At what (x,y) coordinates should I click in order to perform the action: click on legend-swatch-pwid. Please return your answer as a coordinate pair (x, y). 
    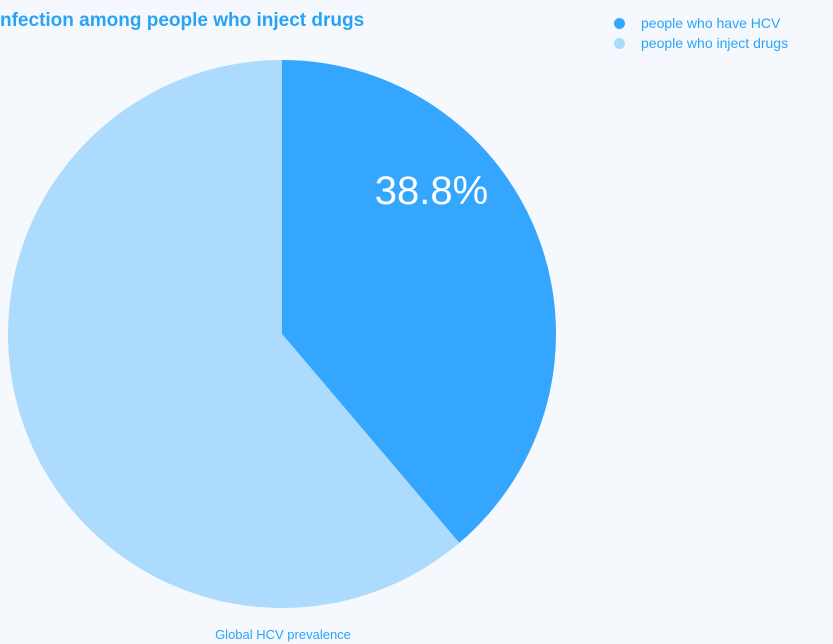
    Looking at the image, I should click on (619, 43).